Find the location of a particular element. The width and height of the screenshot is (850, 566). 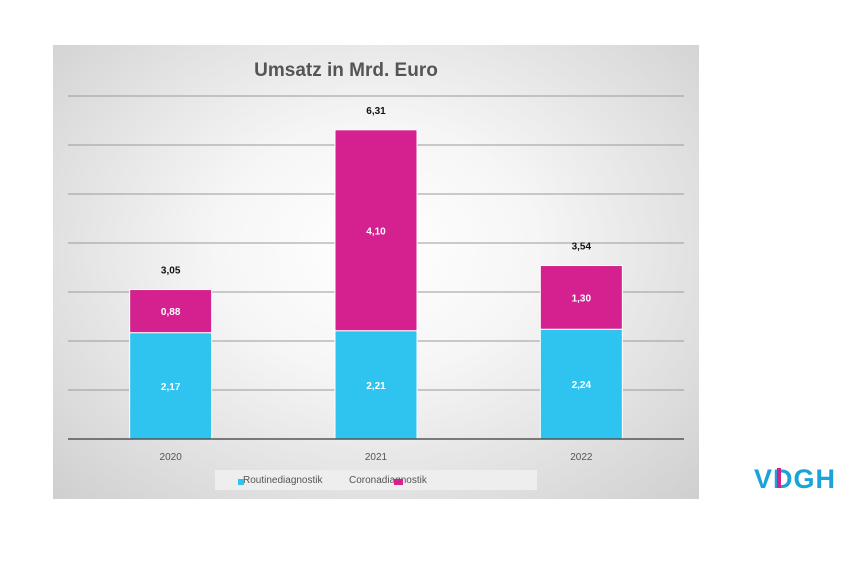

vdgh-logo: VDGH is located at coordinates (799, 478).